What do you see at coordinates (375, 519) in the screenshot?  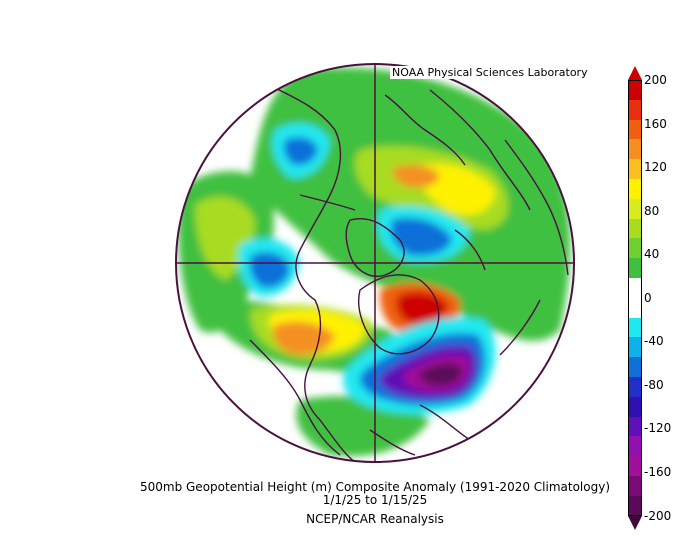 I see `caption-line-3: NCEP/NCAR Reanalysis` at bounding box center [375, 519].